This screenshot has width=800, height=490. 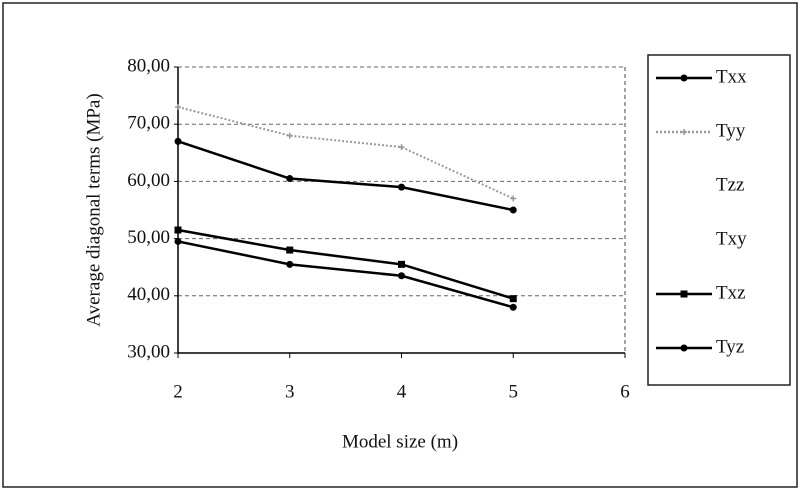 I want to click on y-tick-label: 50,00, so click(x=148, y=237).